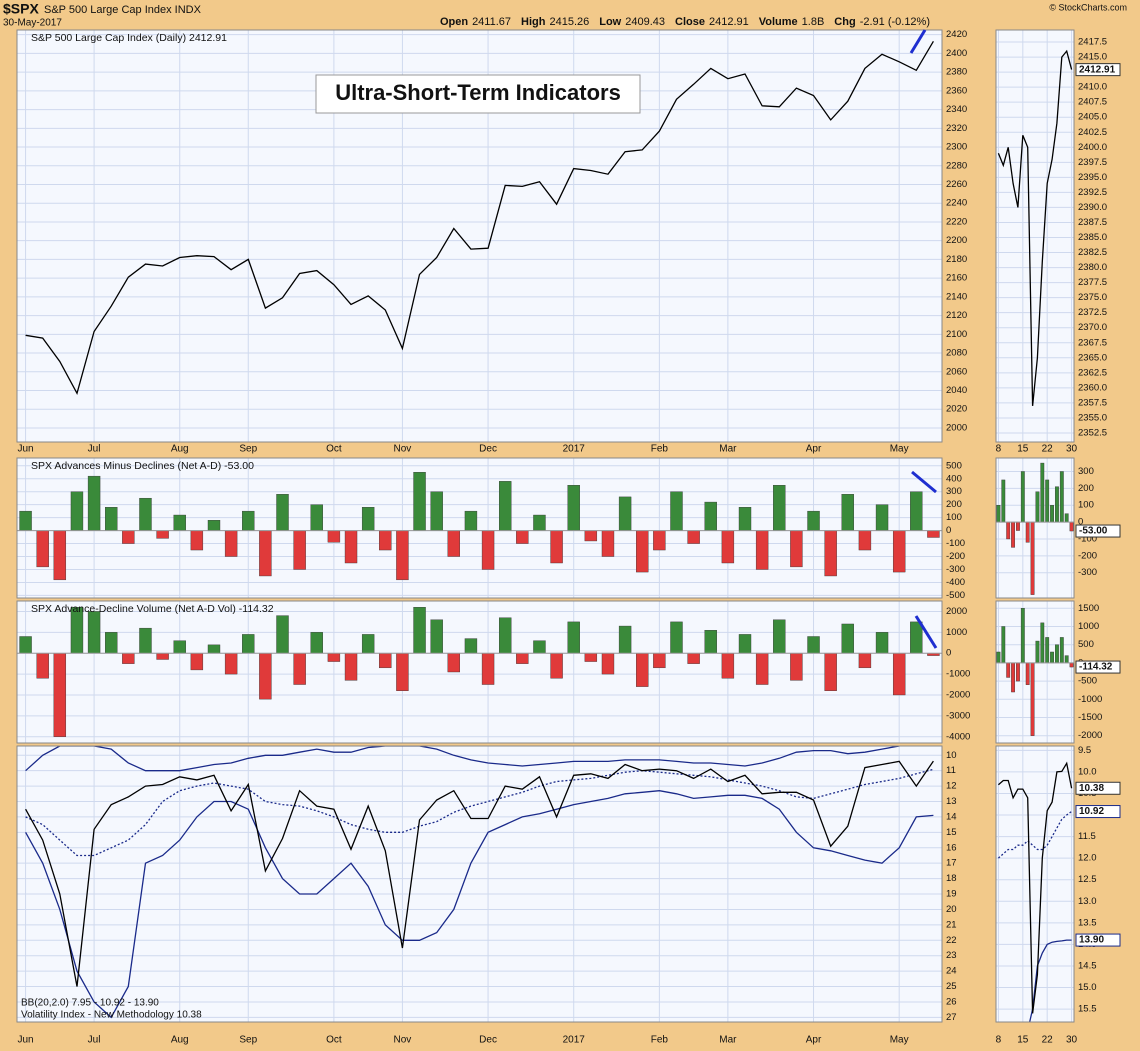 The height and width of the screenshot is (1051, 1140). Describe the element at coordinates (1092, 147) in the screenshot. I see `y-tick-label: 2400.0` at that location.